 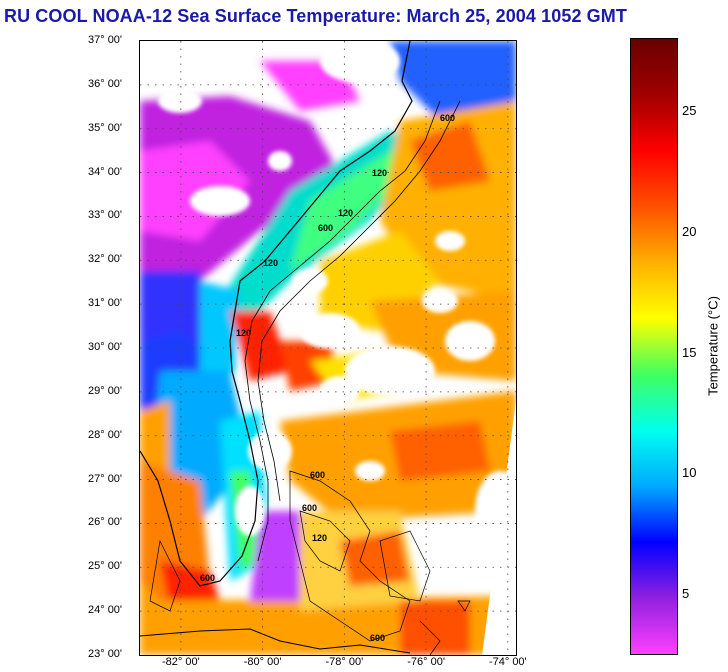 What do you see at coordinates (689, 473) in the screenshot?
I see `colorbar-tick-label: 10` at bounding box center [689, 473].